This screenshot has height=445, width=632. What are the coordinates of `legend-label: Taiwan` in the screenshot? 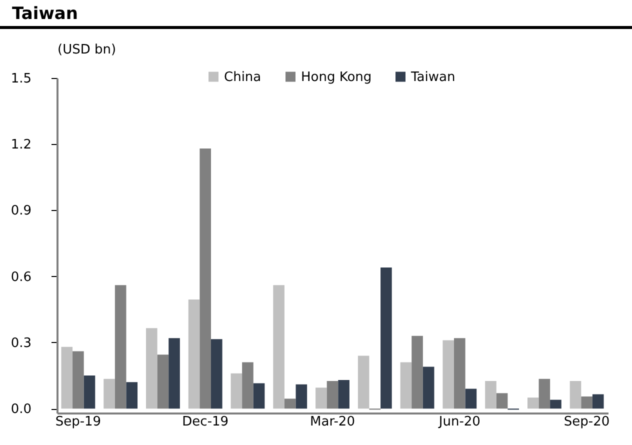 It's located at (433, 77).